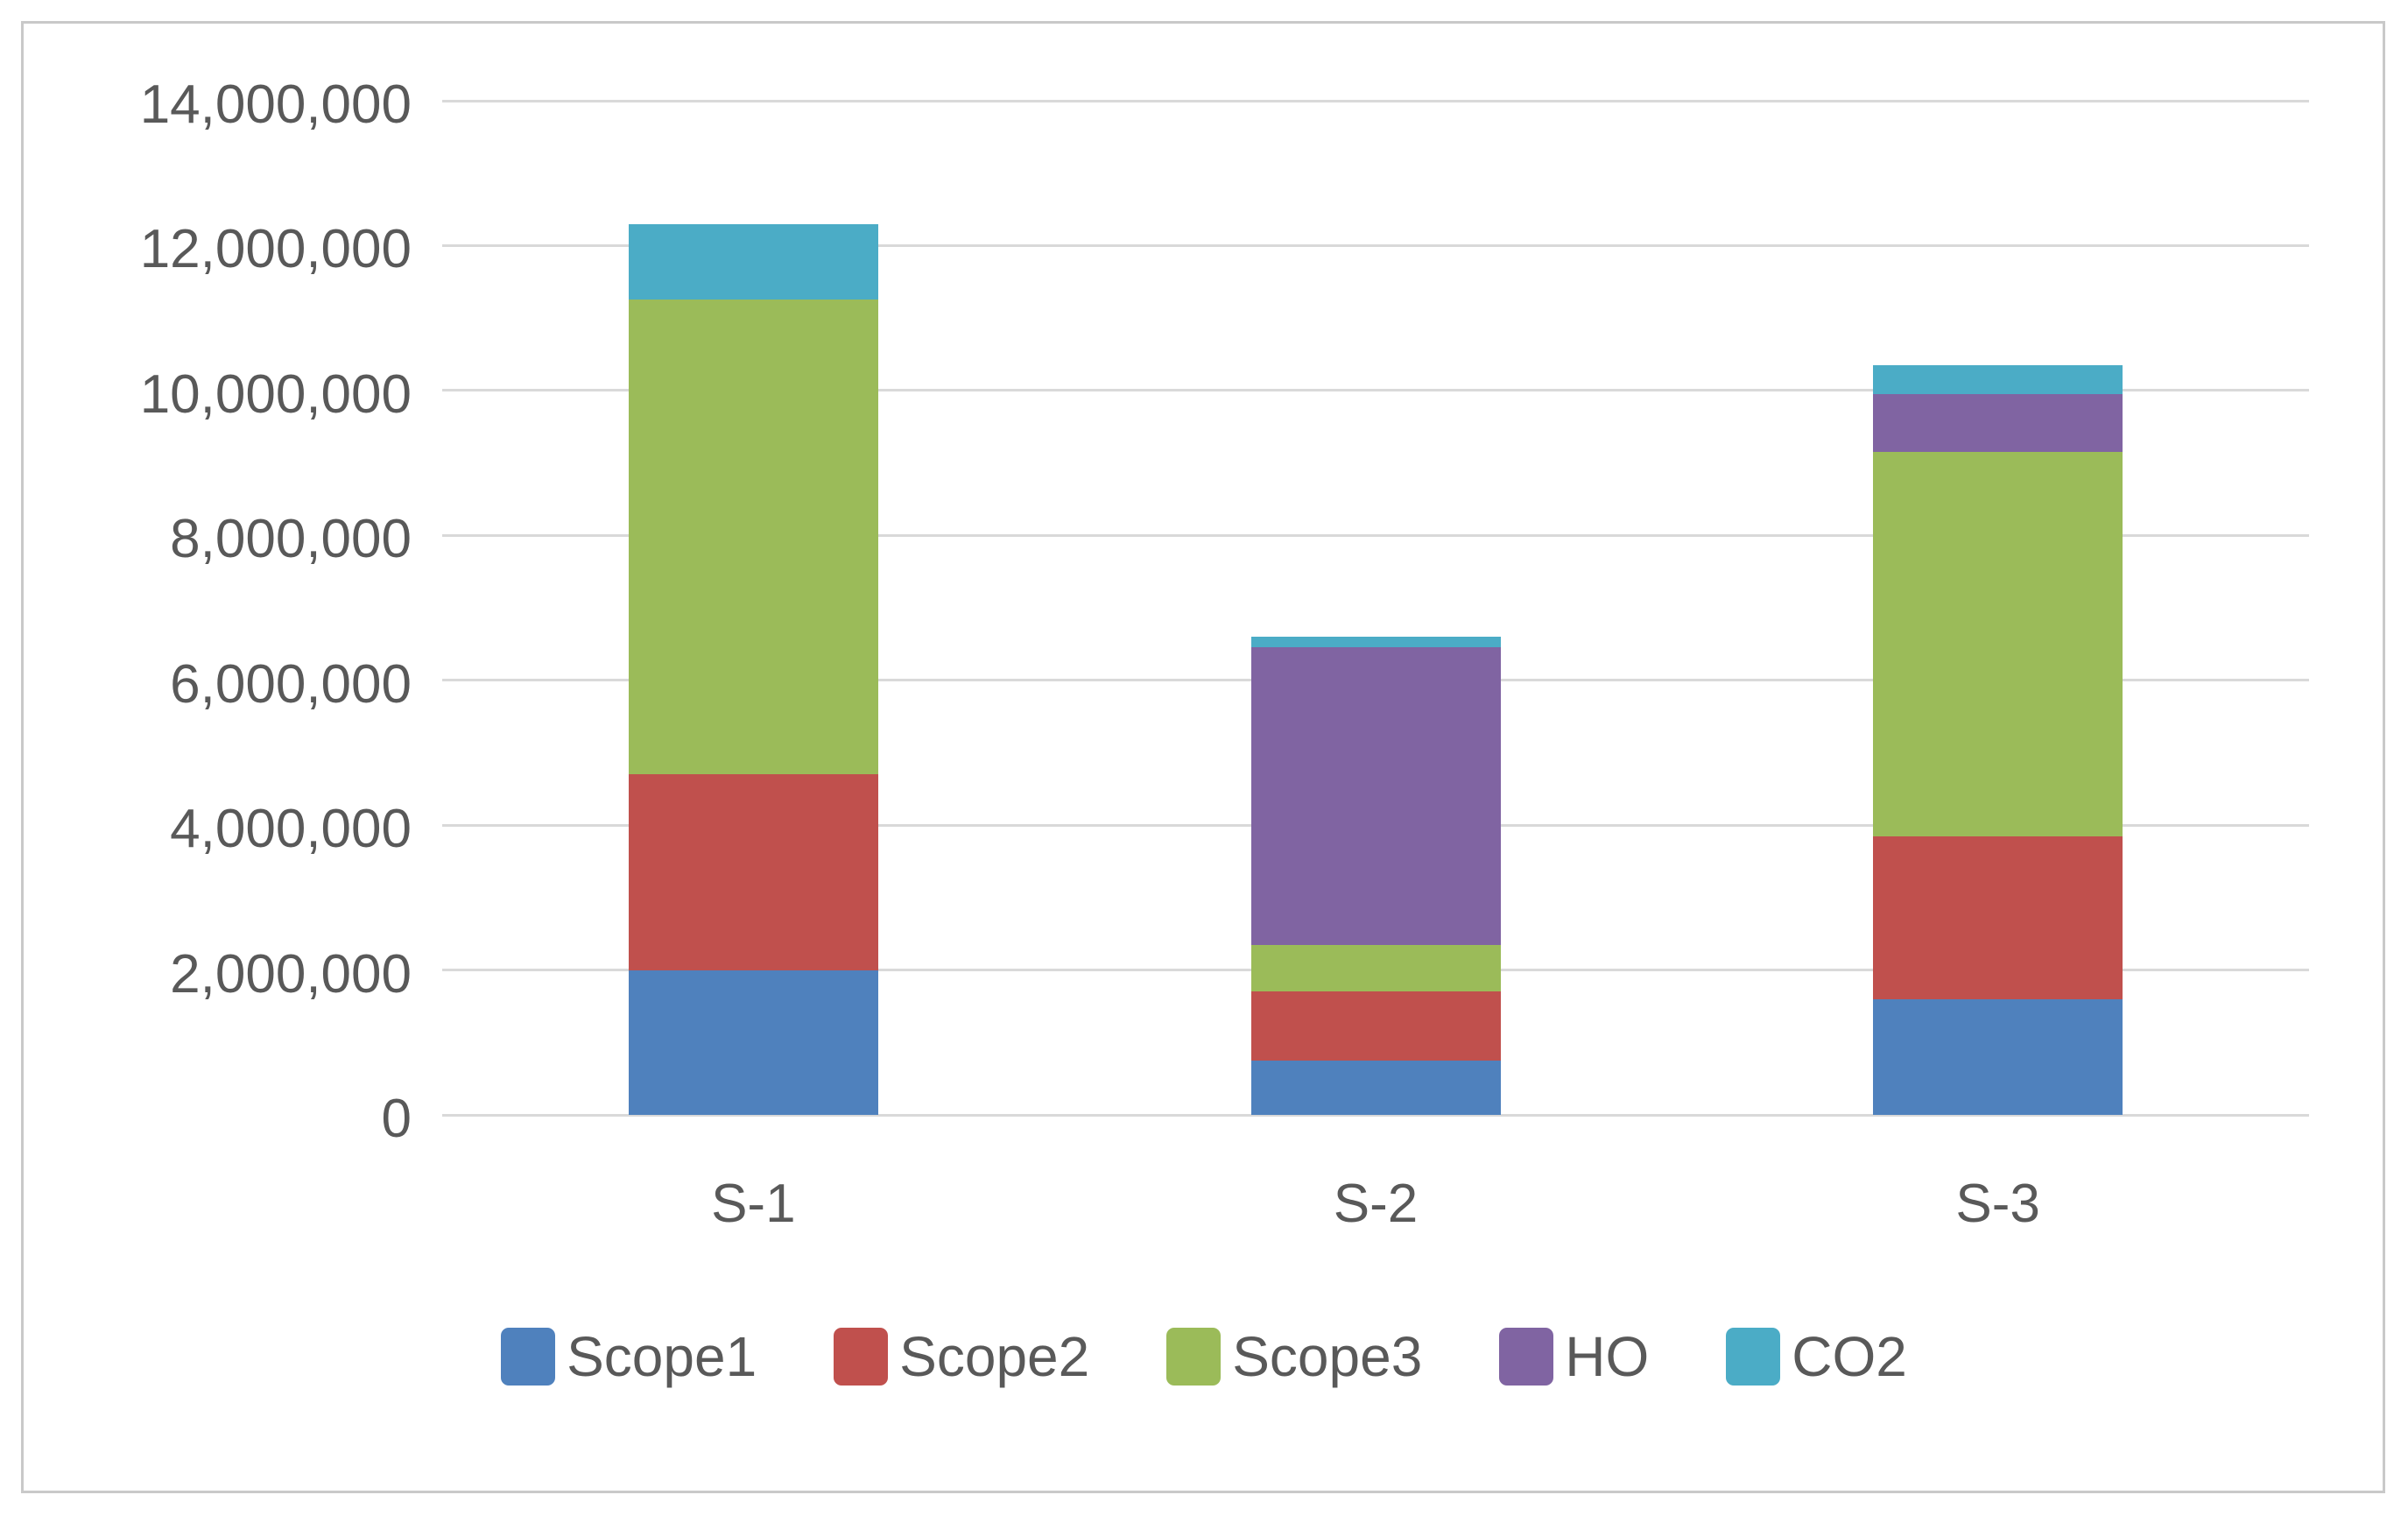 This screenshot has height=1516, width=2408. What do you see at coordinates (1194, 1357) in the screenshot?
I see `legend-swatch-scope3` at bounding box center [1194, 1357].